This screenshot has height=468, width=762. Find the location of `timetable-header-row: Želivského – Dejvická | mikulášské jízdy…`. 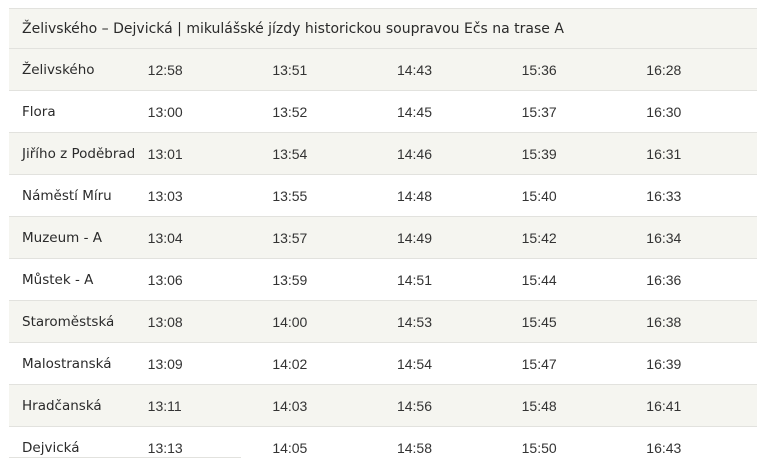

timetable-header-row: Želivského – Dejvická | mikulášské jízdy… is located at coordinates (383, 29).